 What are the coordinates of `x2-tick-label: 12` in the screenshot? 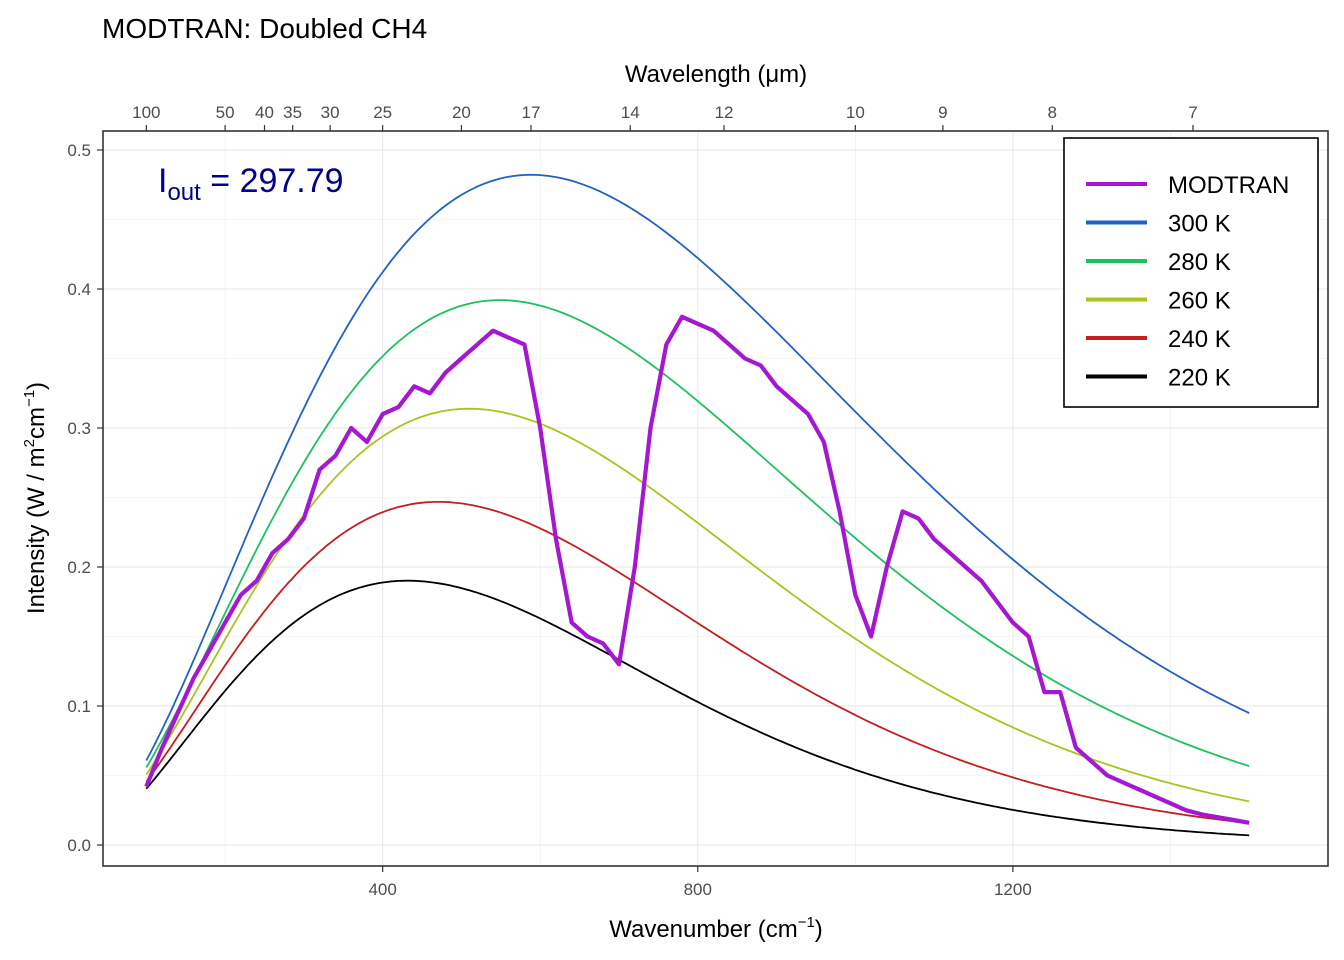 It's located at (724, 112).